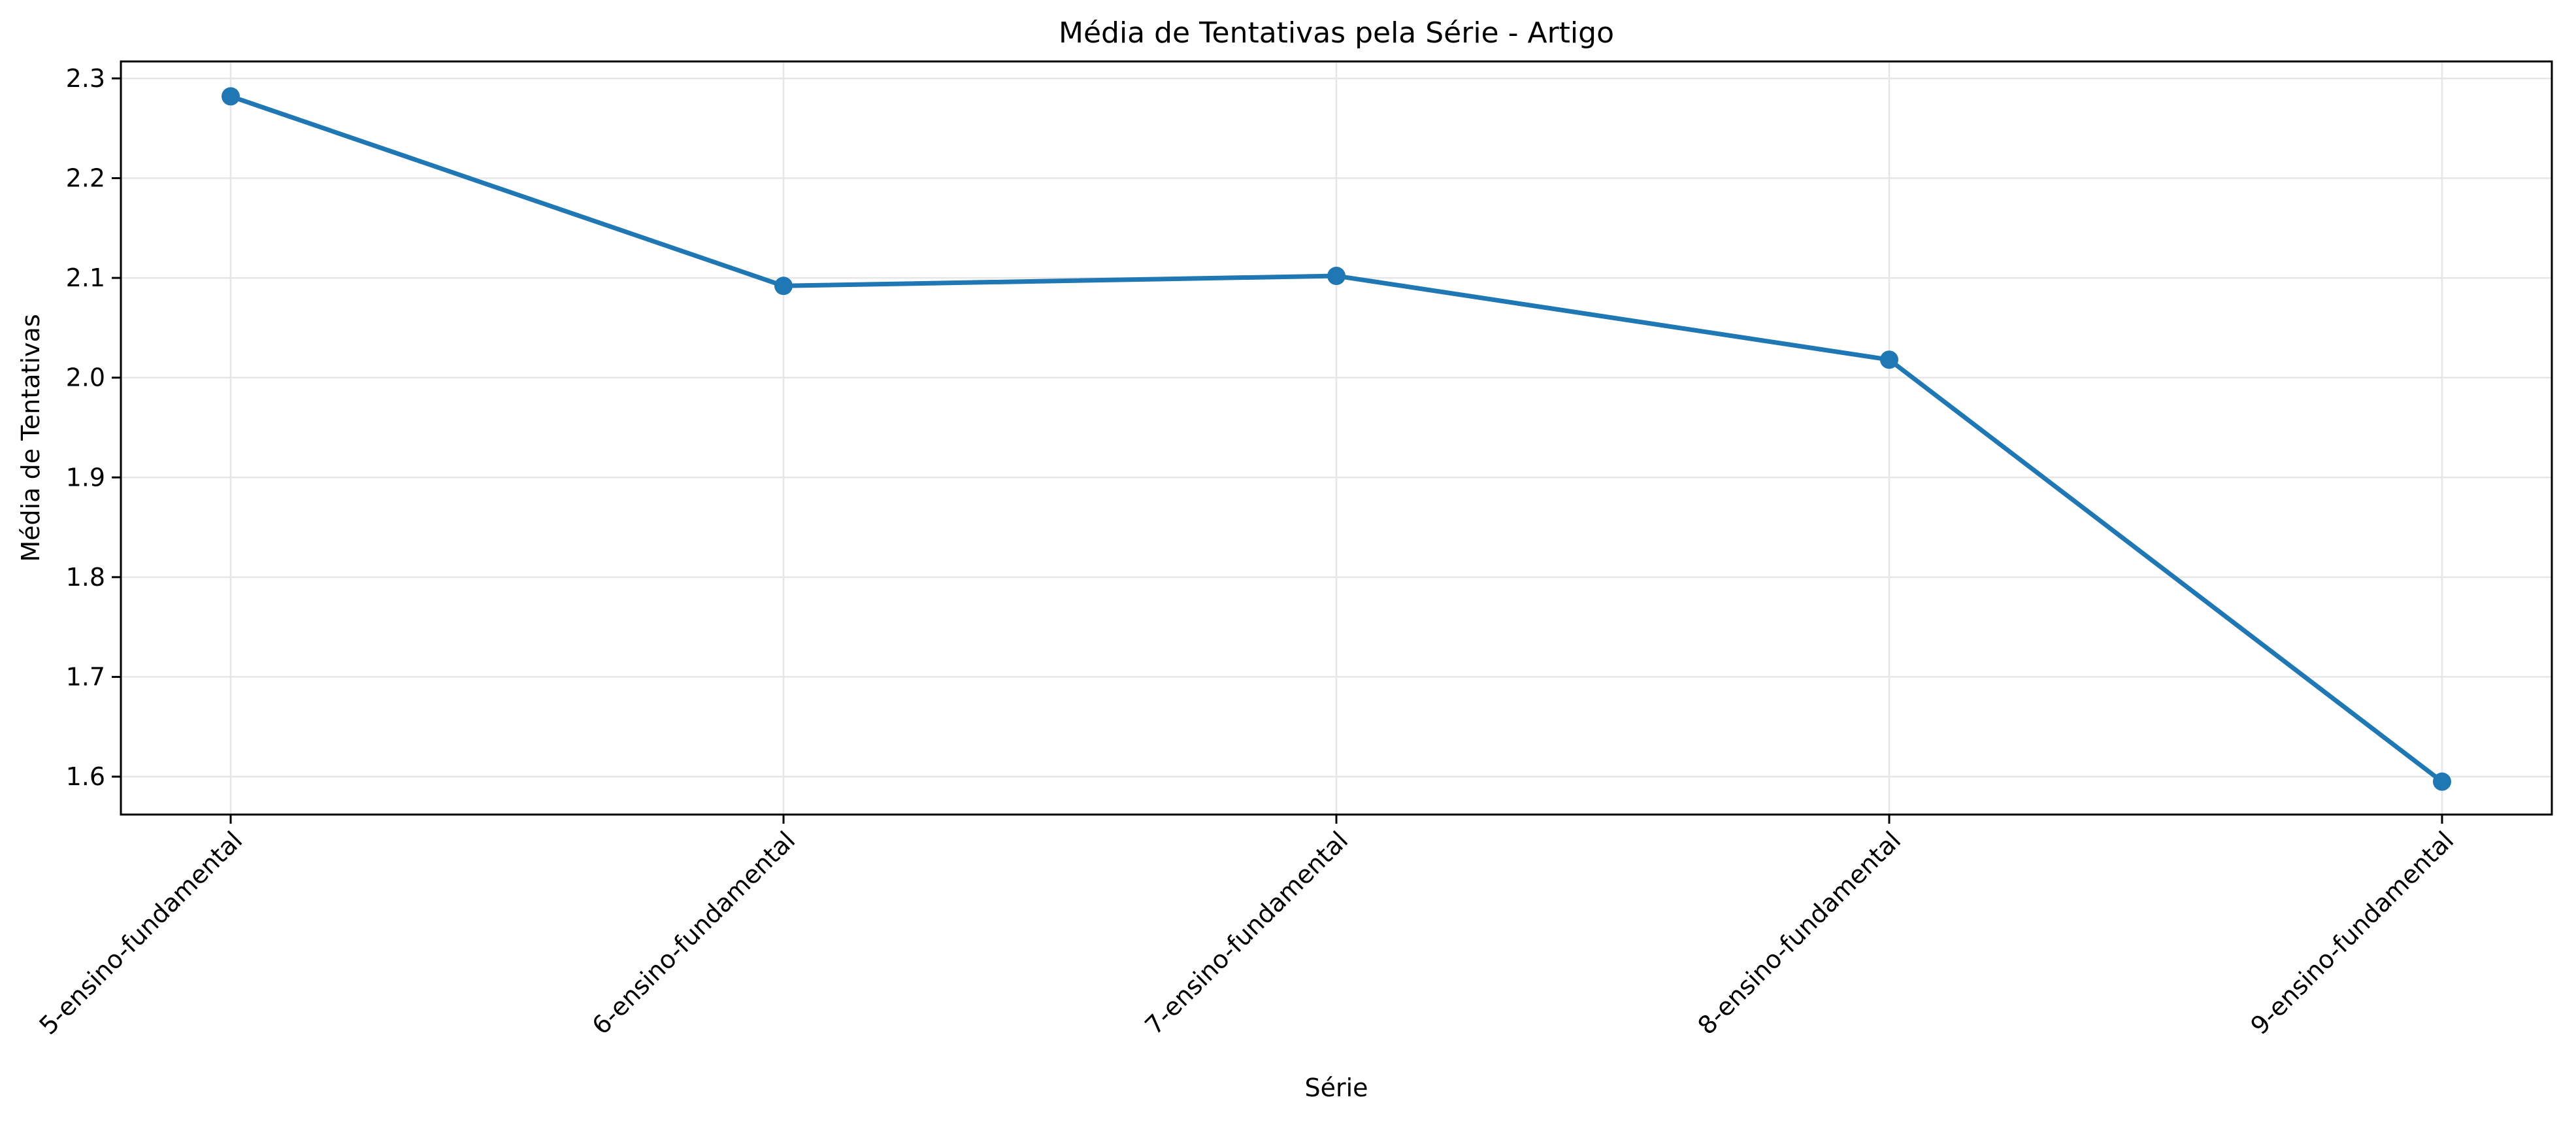 This screenshot has width=2576, height=1129. Describe the element at coordinates (30, 438) in the screenshot. I see `y-axis-label: Média de Tentativas` at that location.